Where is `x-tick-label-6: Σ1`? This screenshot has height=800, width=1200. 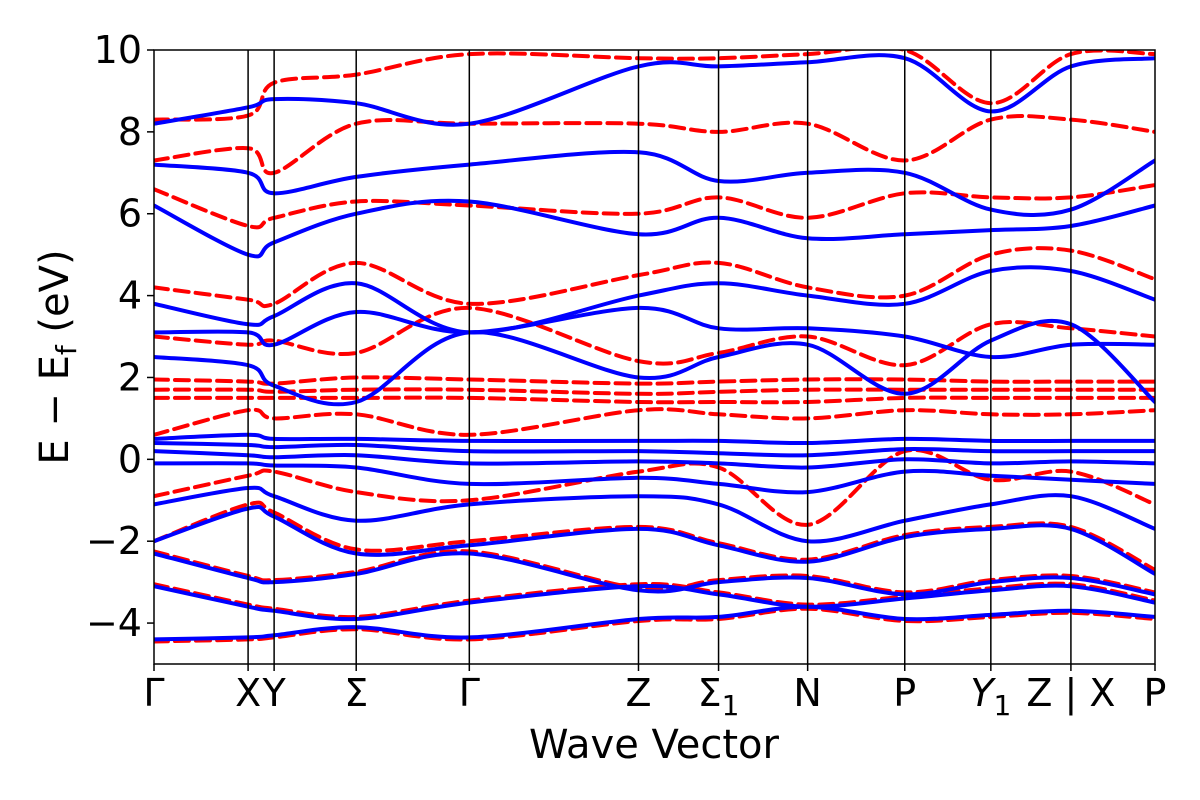
x-tick-label-6: Σ1 is located at coordinates (719, 696).